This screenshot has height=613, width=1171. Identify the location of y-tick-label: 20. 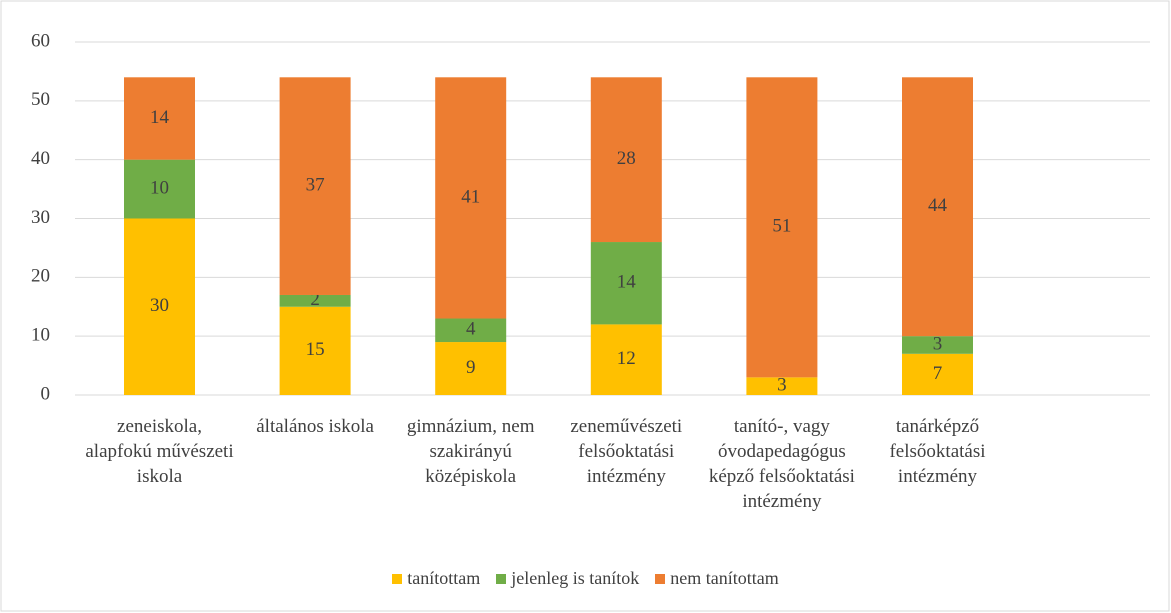
(40, 276).